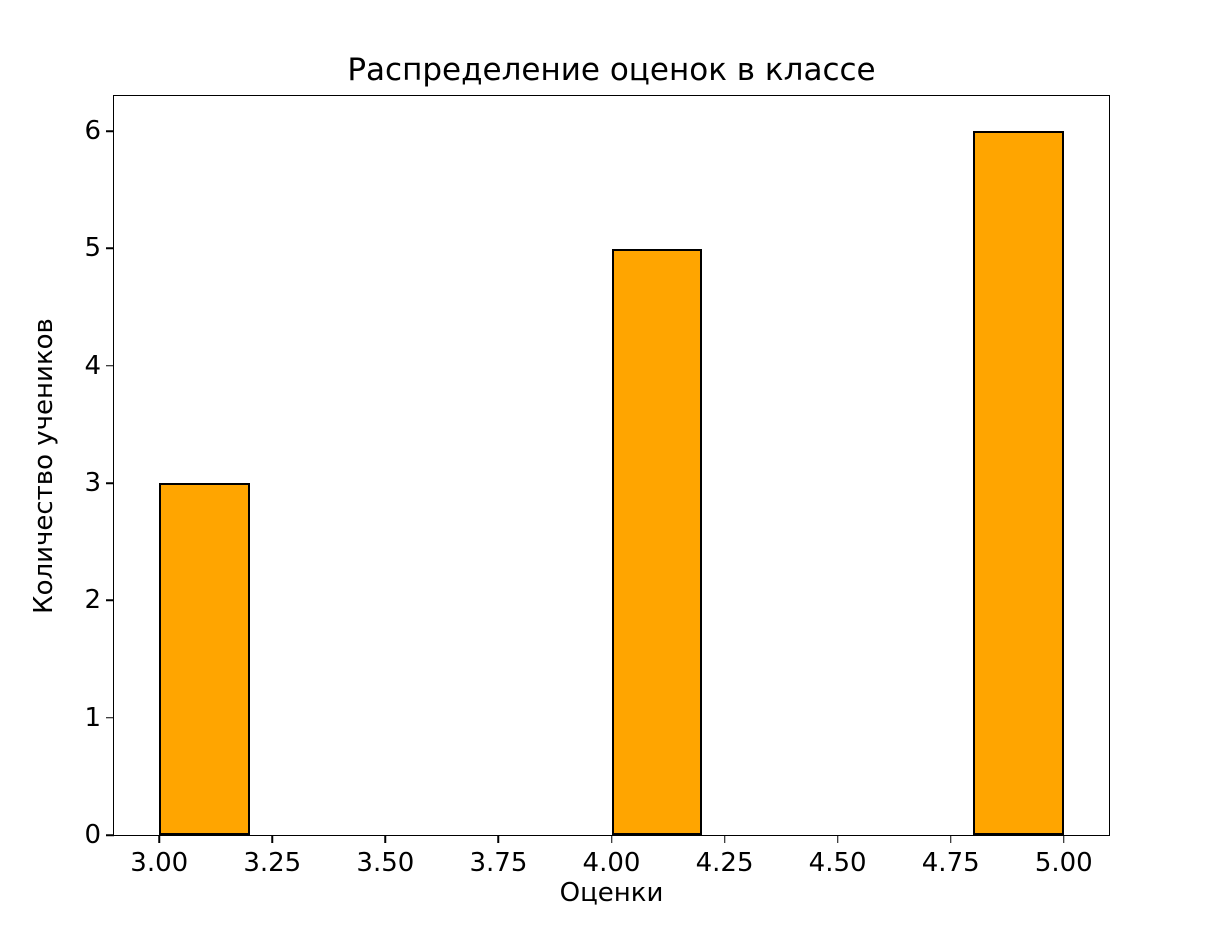 The height and width of the screenshot is (928, 1208). I want to click on x-axis-label: Оценки, so click(611, 893).